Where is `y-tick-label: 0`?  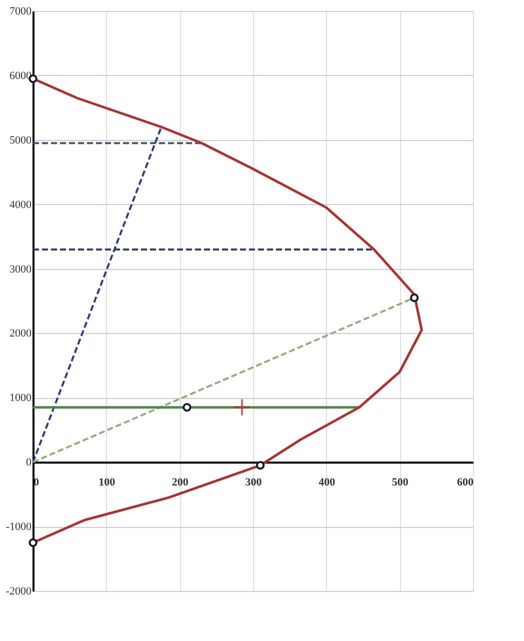
y-tick-label: 0 is located at coordinates (29, 462).